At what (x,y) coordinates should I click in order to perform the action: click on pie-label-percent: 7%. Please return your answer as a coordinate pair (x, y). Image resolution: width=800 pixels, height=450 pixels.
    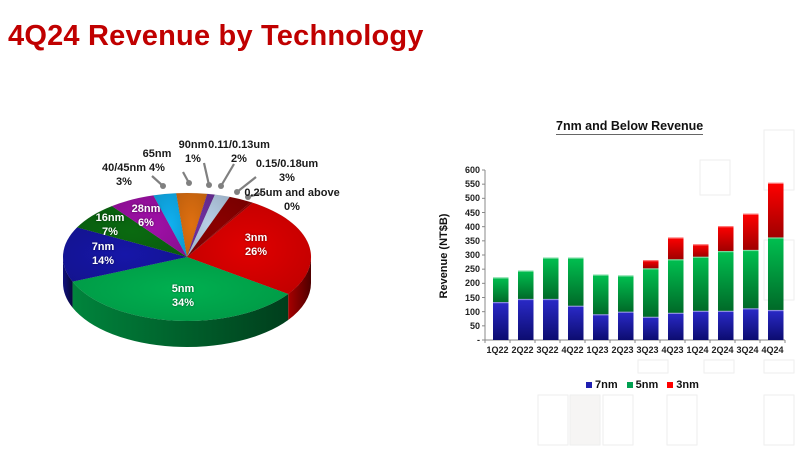
    Looking at the image, I should click on (110, 232).